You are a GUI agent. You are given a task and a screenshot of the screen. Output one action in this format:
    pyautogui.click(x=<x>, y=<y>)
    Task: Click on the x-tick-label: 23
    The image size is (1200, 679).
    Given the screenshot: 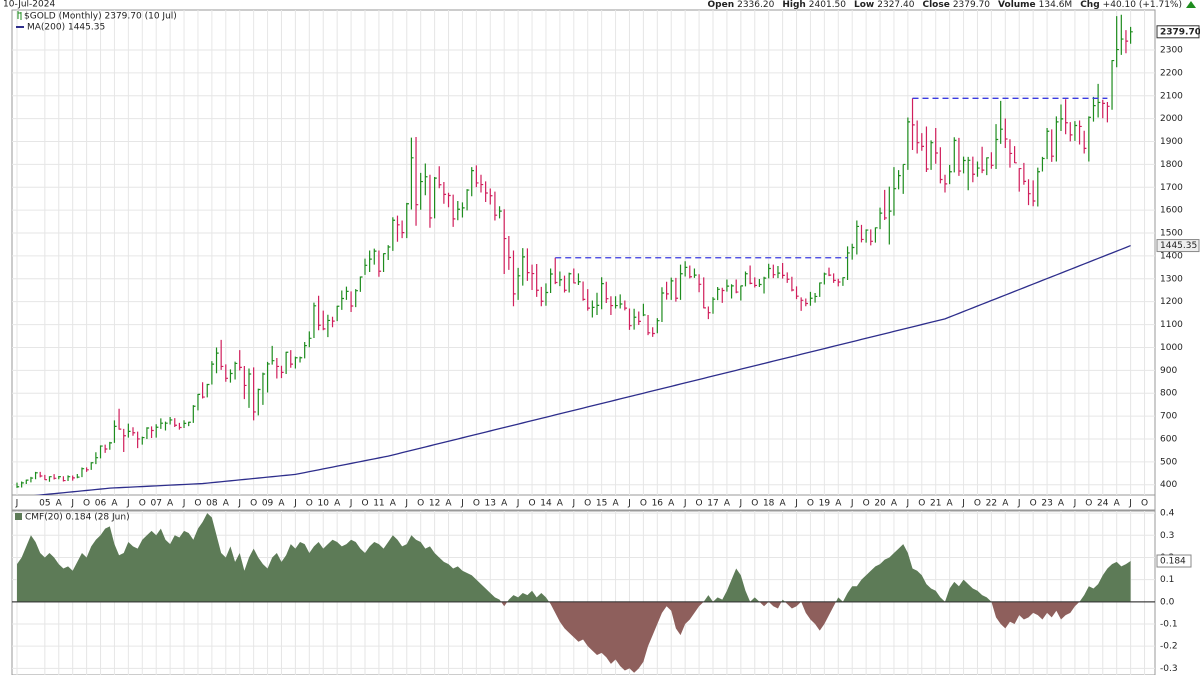 What is the action you would take?
    pyautogui.click(x=1046, y=504)
    